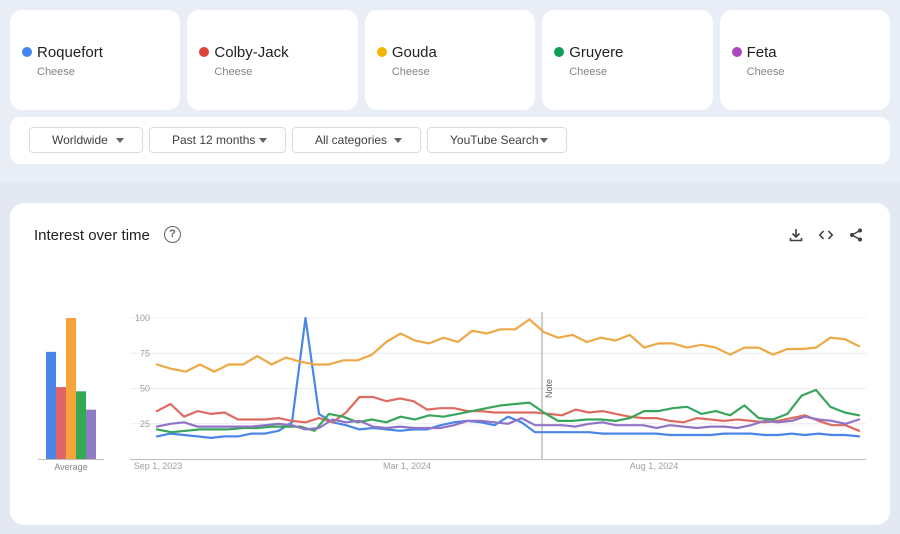 This screenshot has width=900, height=534. Describe the element at coordinates (145, 389) in the screenshot. I see `y-tick-label: 50` at that location.